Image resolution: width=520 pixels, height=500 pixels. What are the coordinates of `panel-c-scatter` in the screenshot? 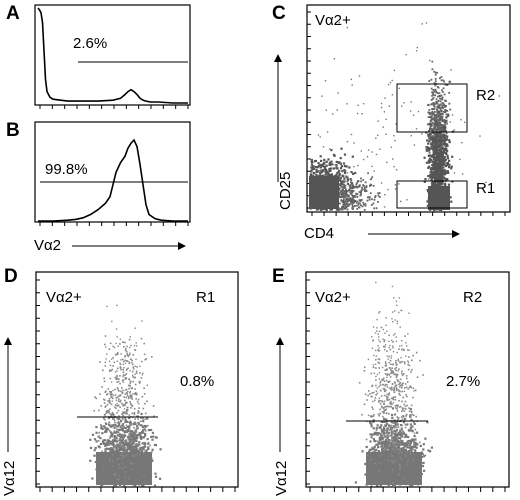 It's located at (404, 116).